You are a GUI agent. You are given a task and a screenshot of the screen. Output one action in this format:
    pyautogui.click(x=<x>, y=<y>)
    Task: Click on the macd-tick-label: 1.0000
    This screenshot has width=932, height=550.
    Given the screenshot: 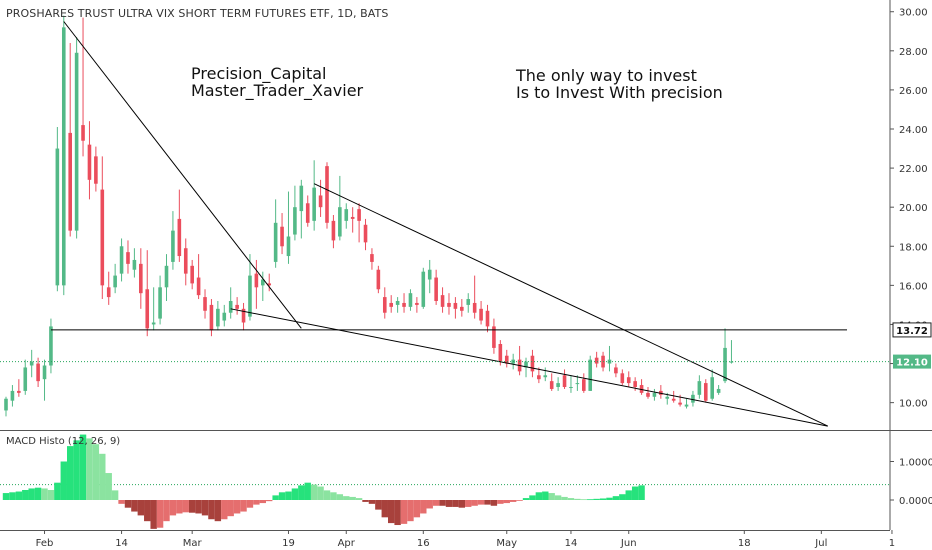 What is the action you would take?
    pyautogui.click(x=915, y=463)
    